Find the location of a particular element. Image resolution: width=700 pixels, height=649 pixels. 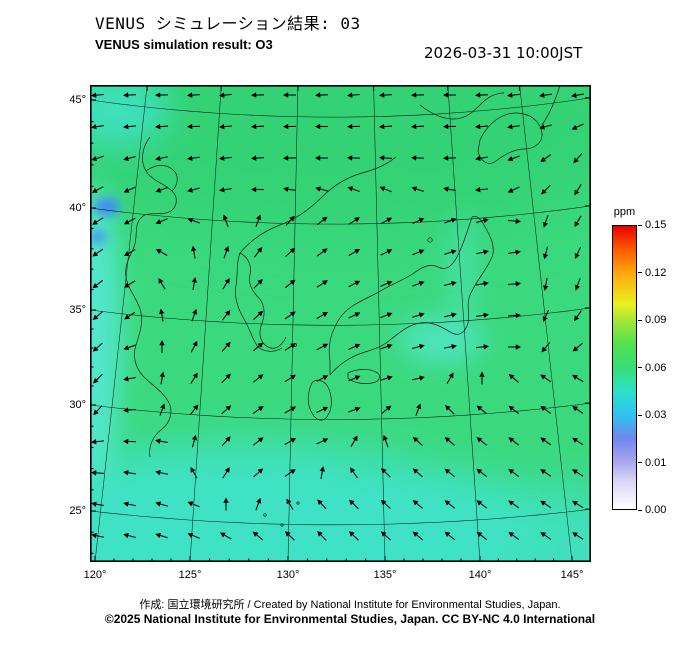

lat-tick-label: 45° is located at coordinates (77, 100).